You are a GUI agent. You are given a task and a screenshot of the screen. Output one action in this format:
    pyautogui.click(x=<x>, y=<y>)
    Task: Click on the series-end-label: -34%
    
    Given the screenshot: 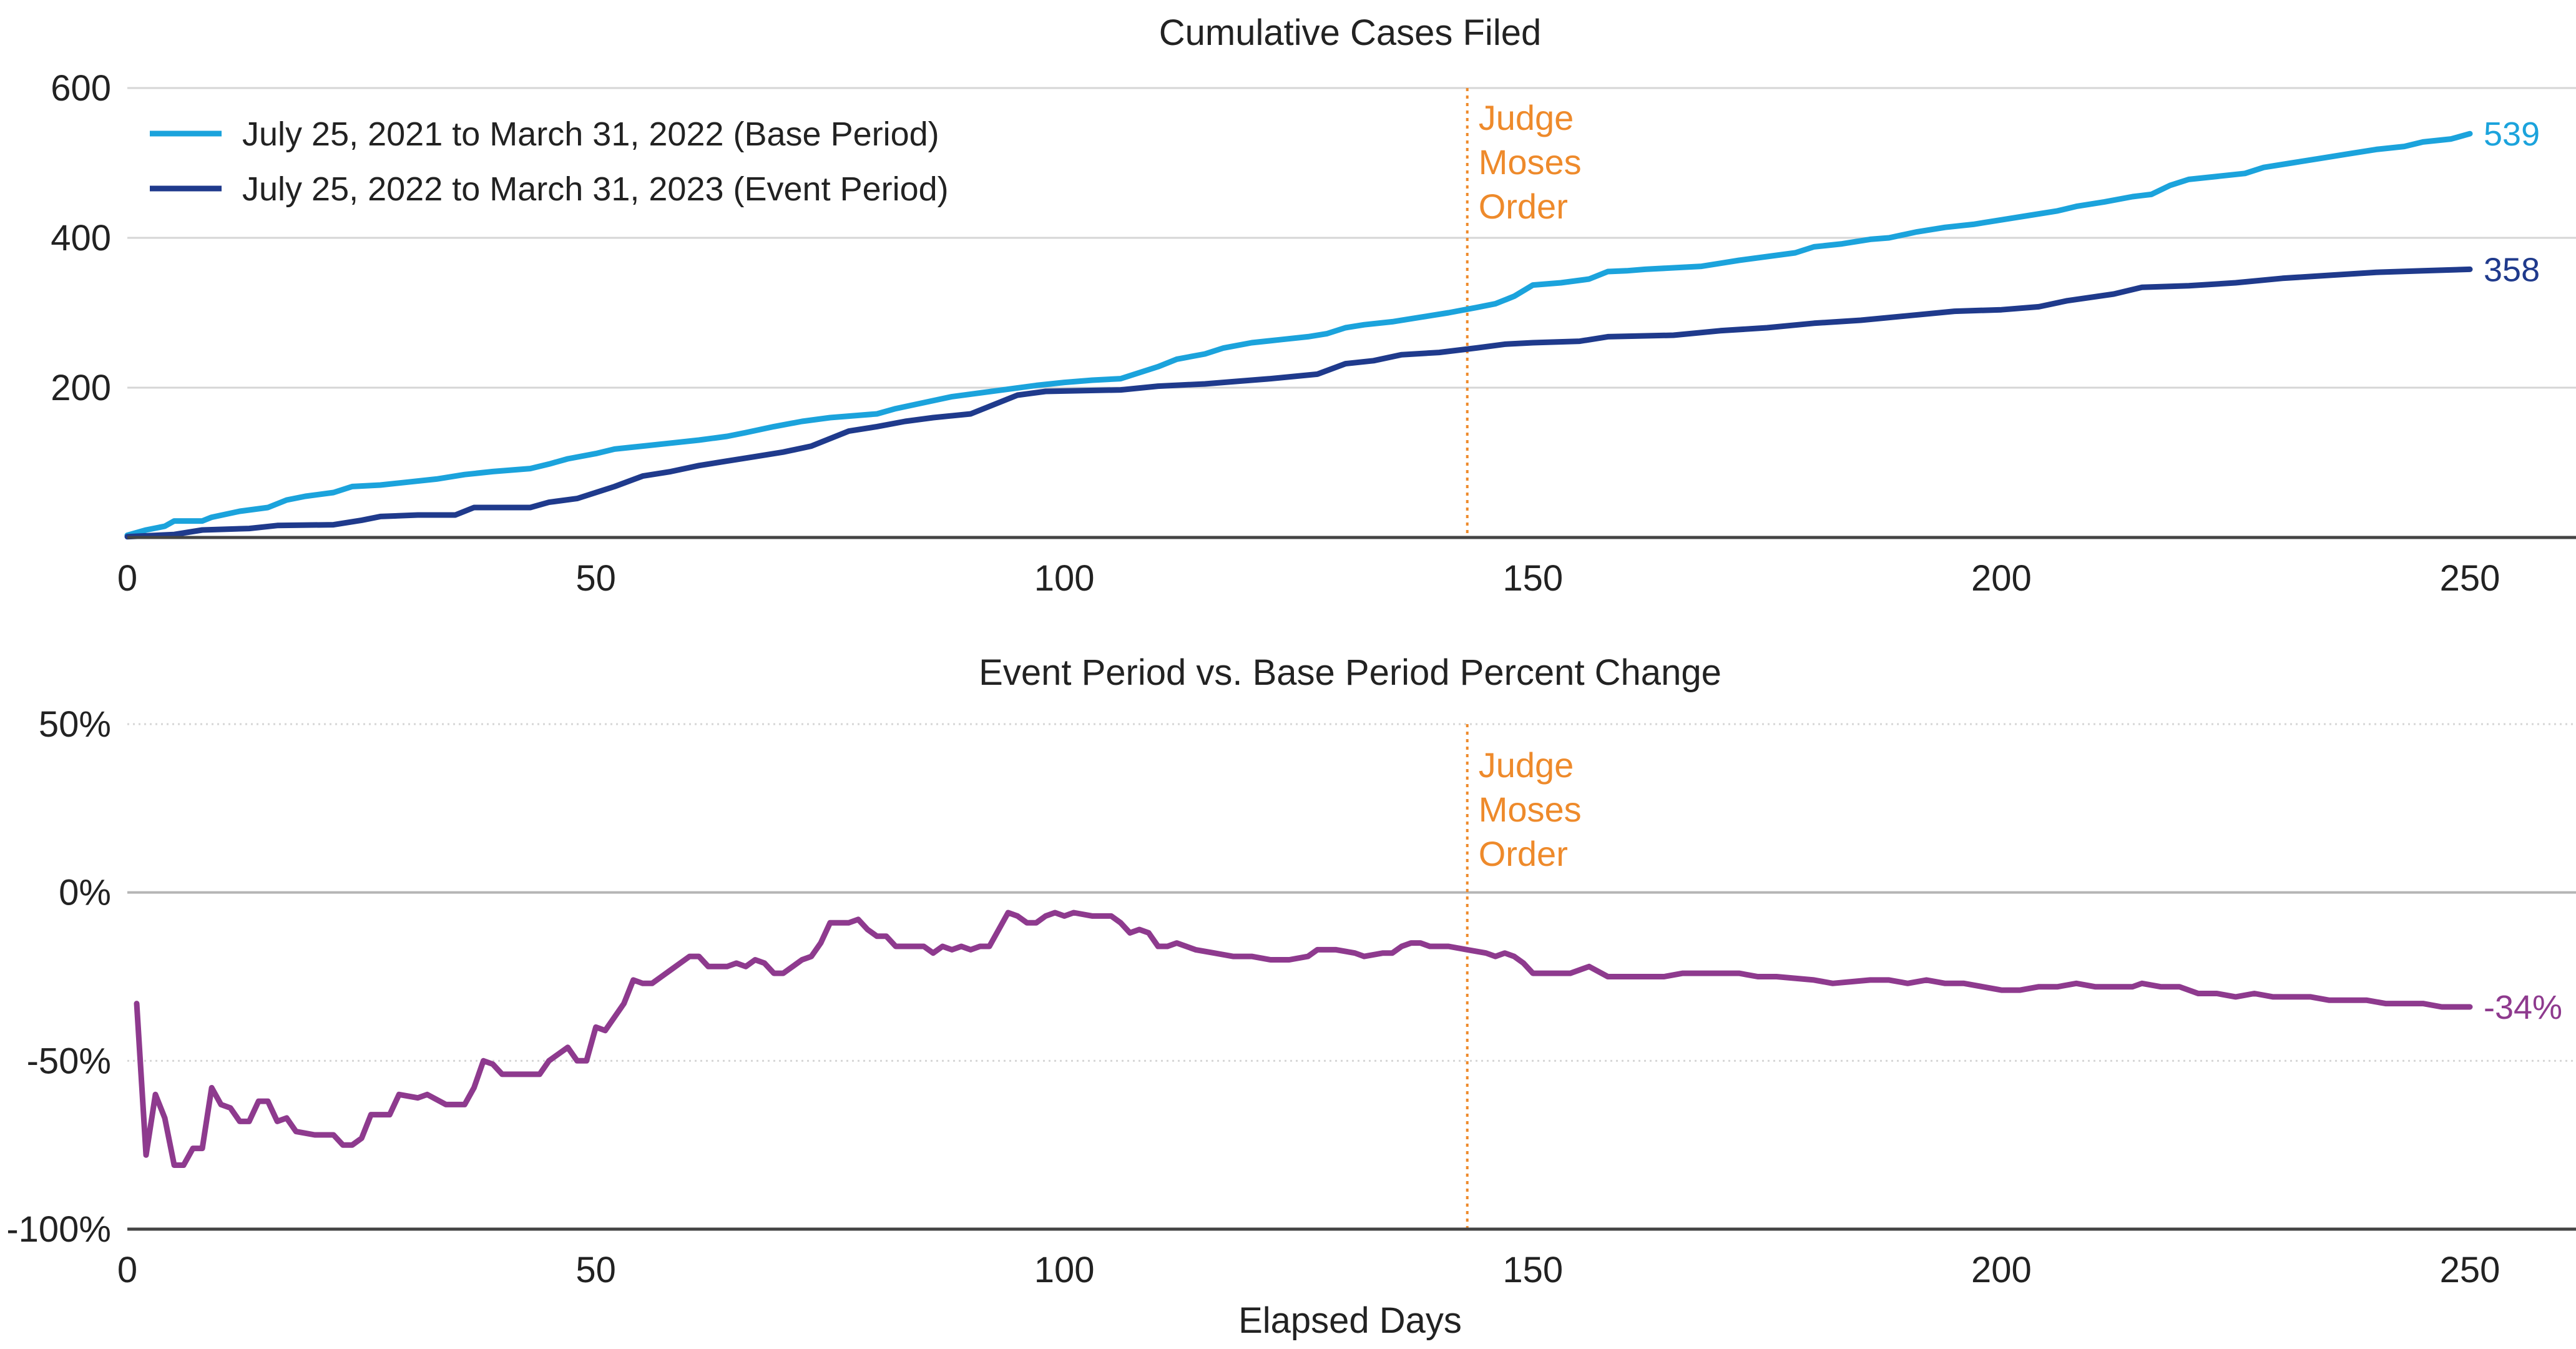 What is the action you would take?
    pyautogui.click(x=2523, y=1007)
    